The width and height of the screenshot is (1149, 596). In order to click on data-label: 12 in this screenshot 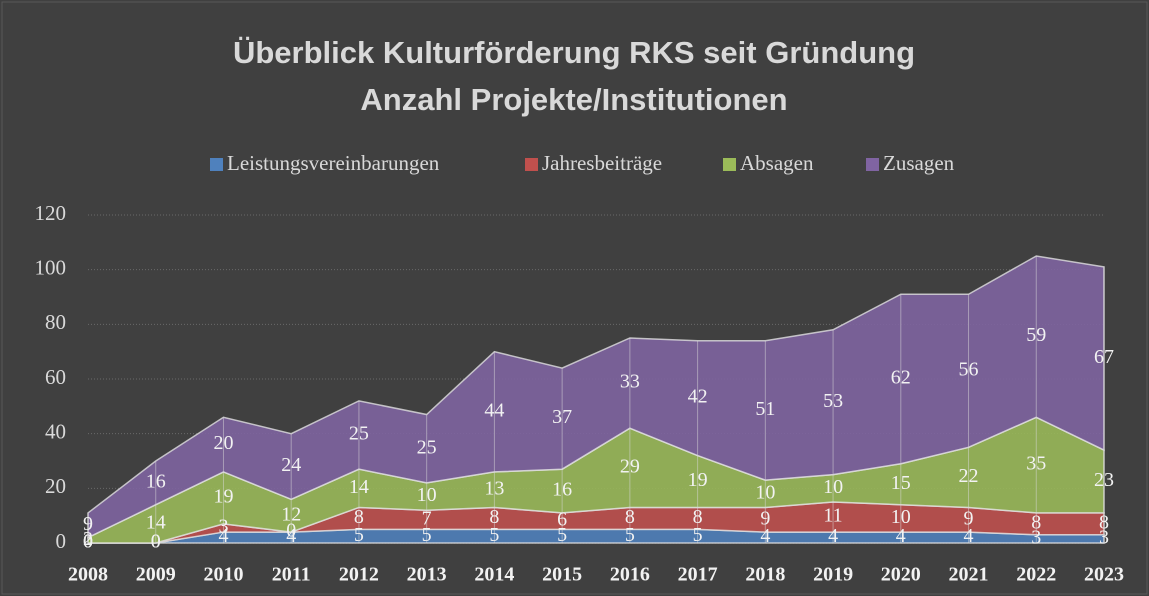, I will do `click(291, 514)`.